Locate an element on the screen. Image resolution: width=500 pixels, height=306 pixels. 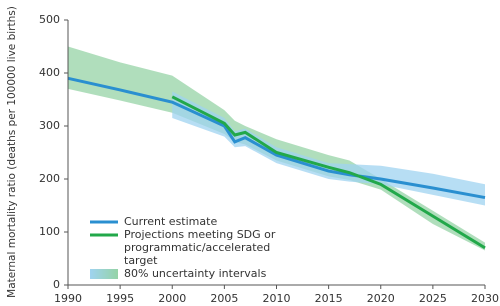
y-tick-label: 500 is located at coordinates (49, 19).